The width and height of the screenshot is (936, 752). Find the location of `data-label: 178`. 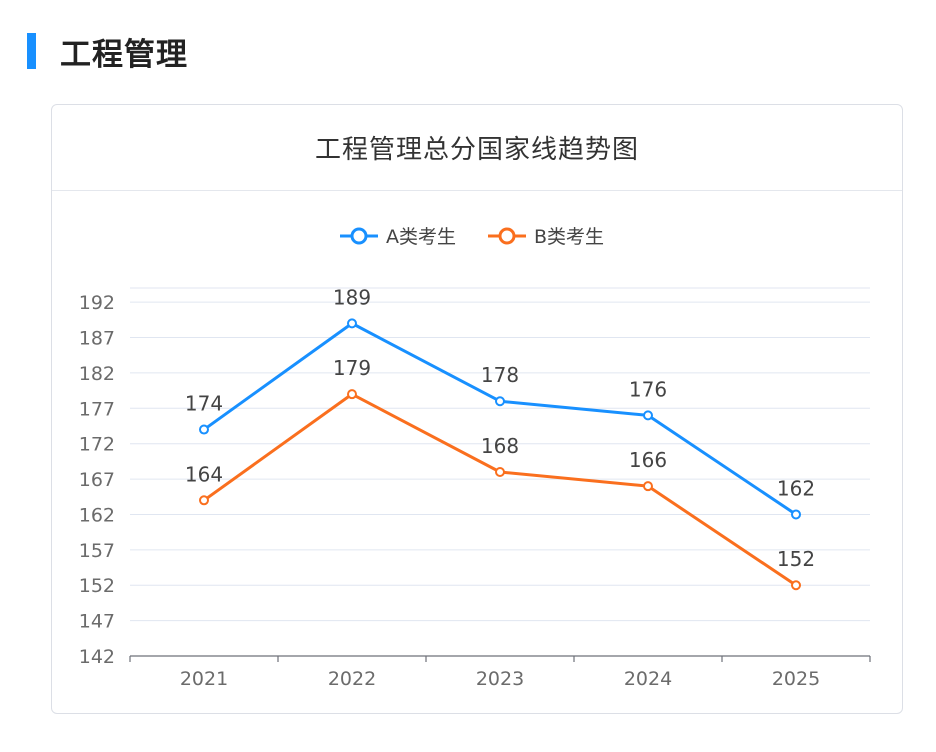

data-label: 178 is located at coordinates (500, 375).